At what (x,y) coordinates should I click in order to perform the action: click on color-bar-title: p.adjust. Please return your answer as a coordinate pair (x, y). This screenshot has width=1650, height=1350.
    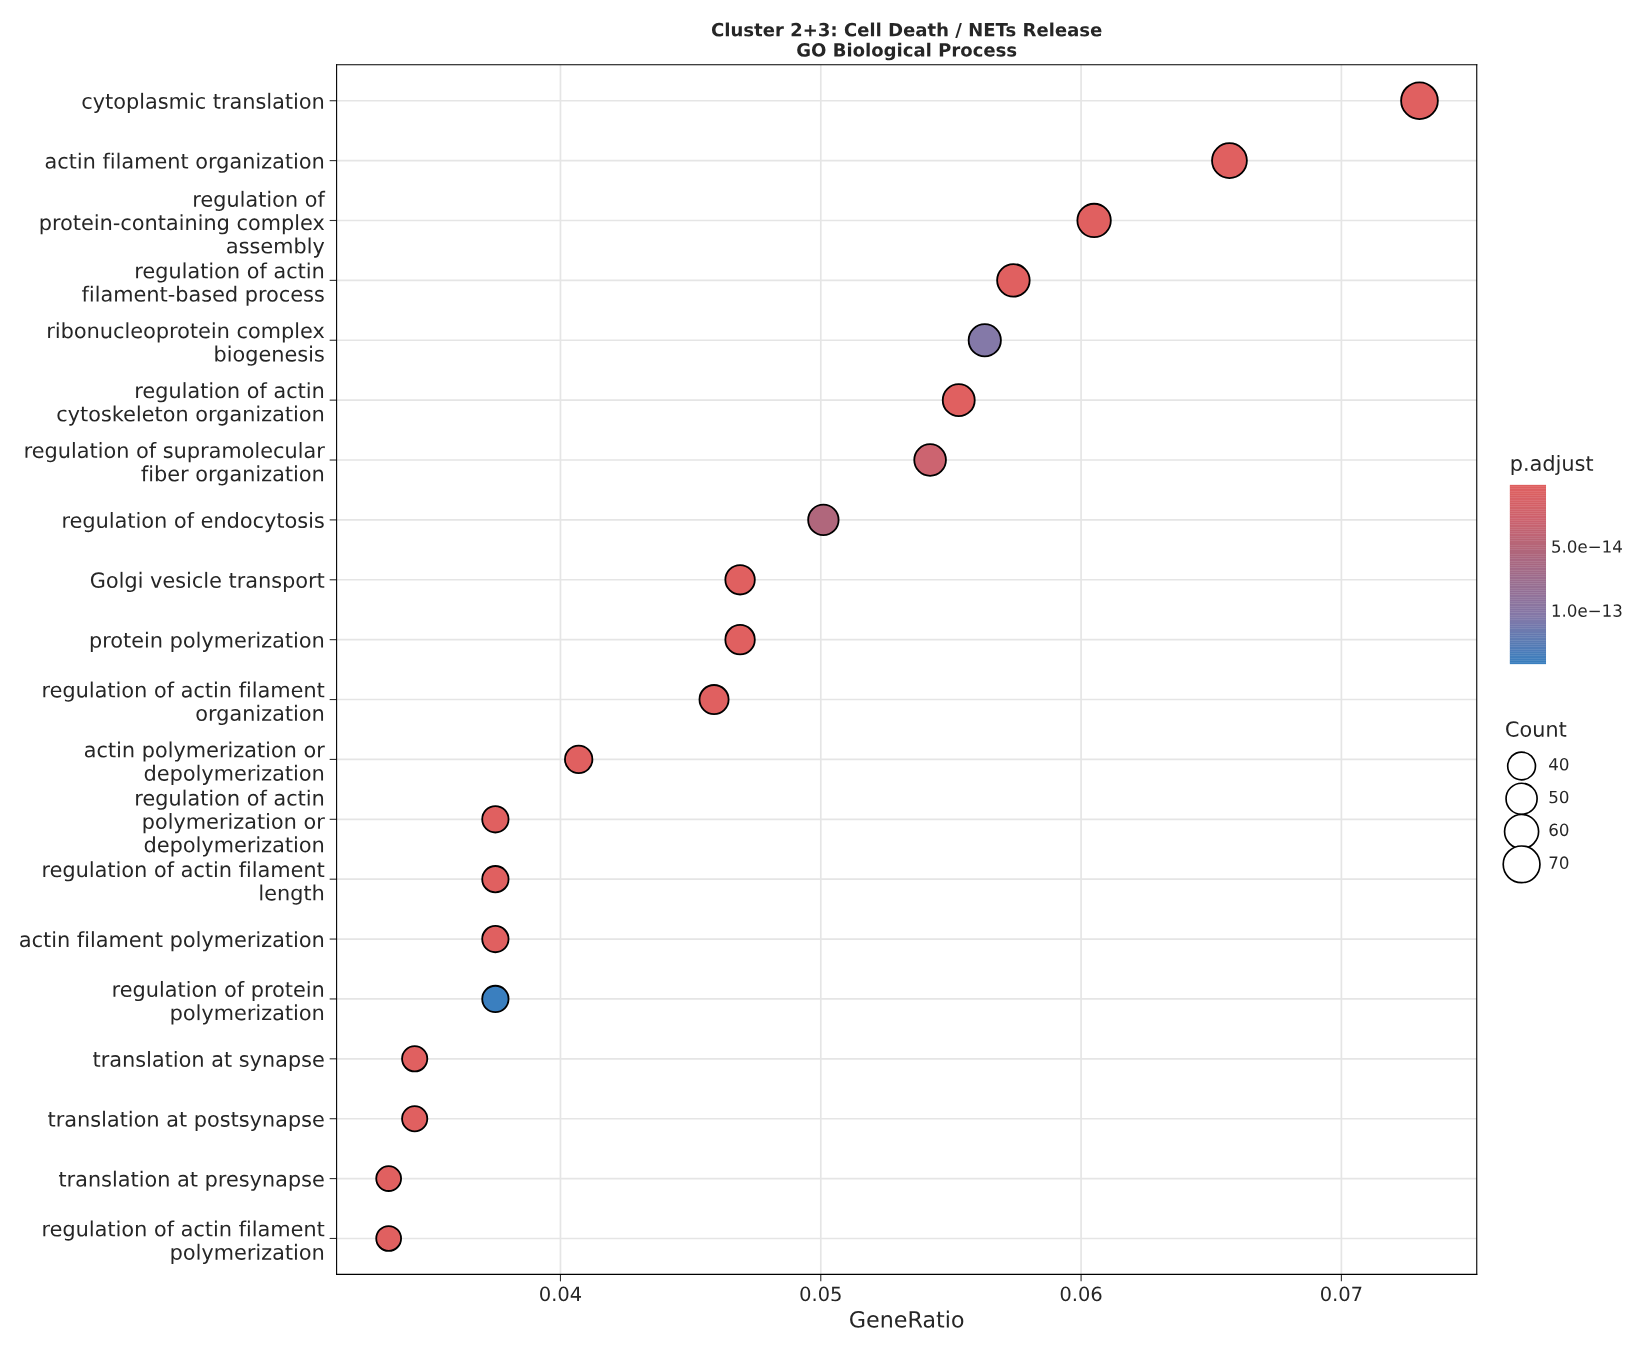
    Looking at the image, I should click on (1552, 465).